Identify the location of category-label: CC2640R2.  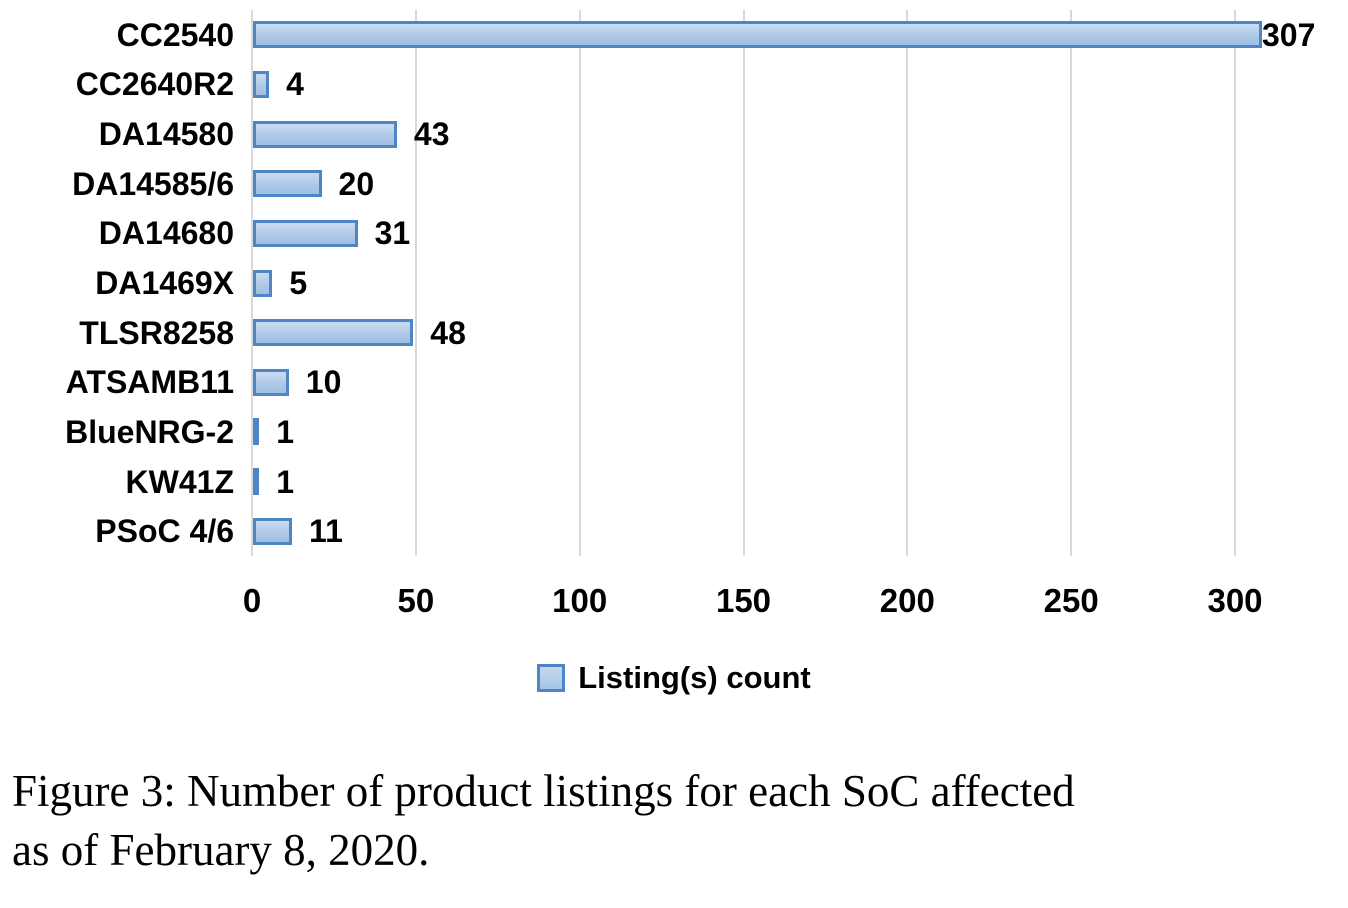
(154, 84).